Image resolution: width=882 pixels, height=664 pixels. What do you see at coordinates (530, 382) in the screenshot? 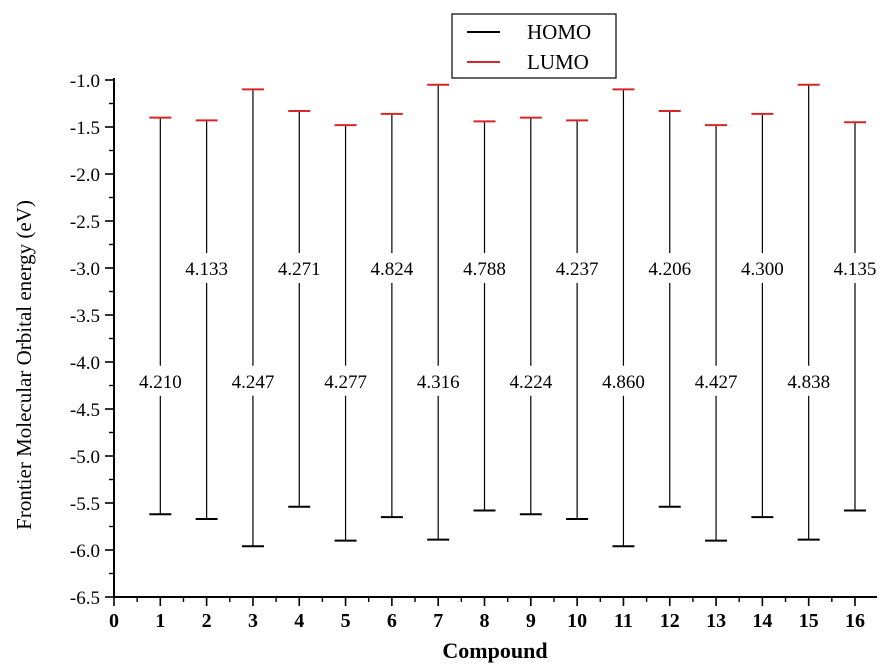
I see `gap-label: 4.224` at bounding box center [530, 382].